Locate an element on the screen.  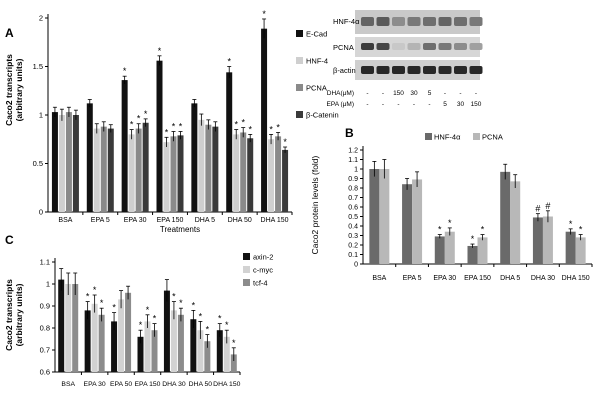
chart-b-ytick-label: 0.6 is located at coordinates (353, 208).